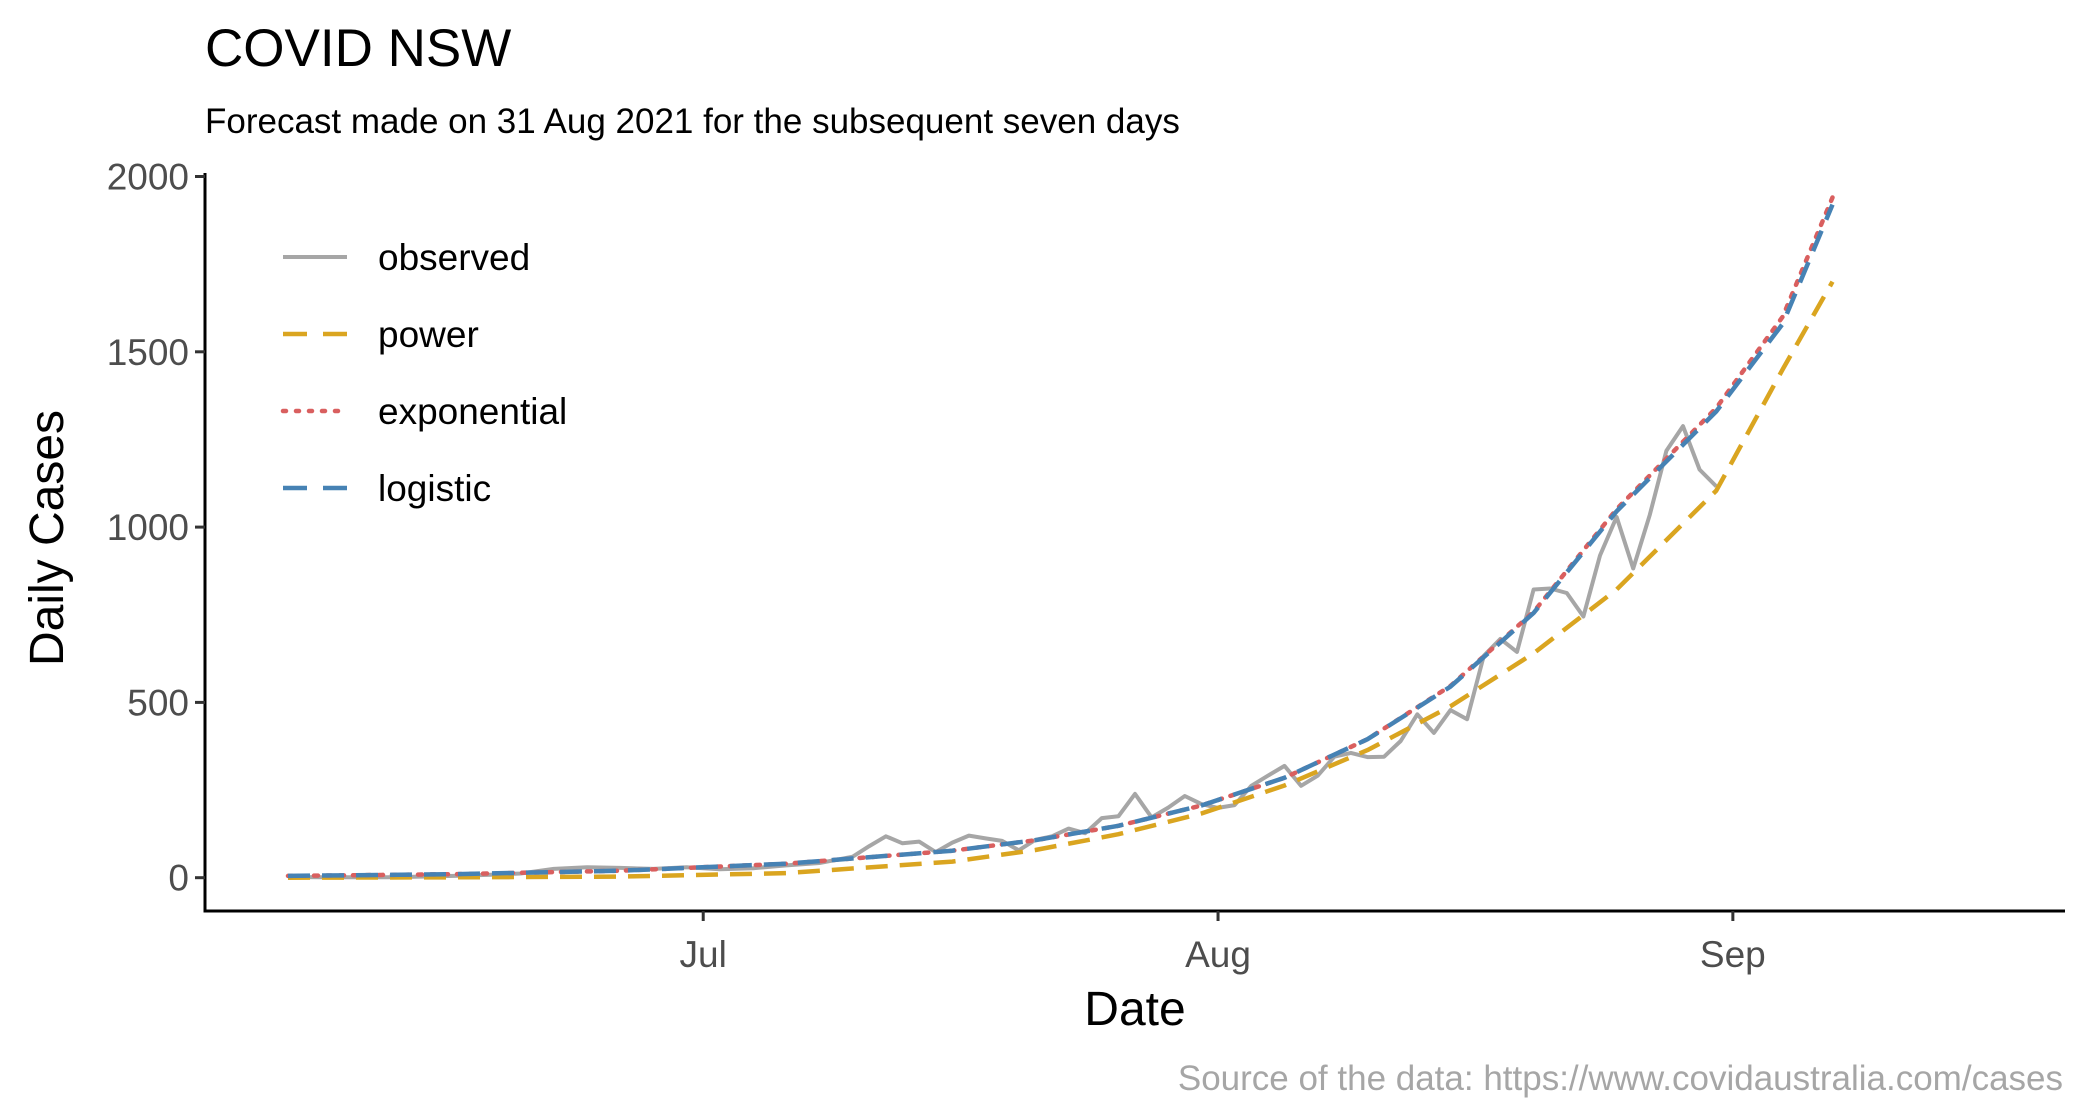  Describe the element at coordinates (178, 878) in the screenshot. I see `y-tick-label: 0` at that location.